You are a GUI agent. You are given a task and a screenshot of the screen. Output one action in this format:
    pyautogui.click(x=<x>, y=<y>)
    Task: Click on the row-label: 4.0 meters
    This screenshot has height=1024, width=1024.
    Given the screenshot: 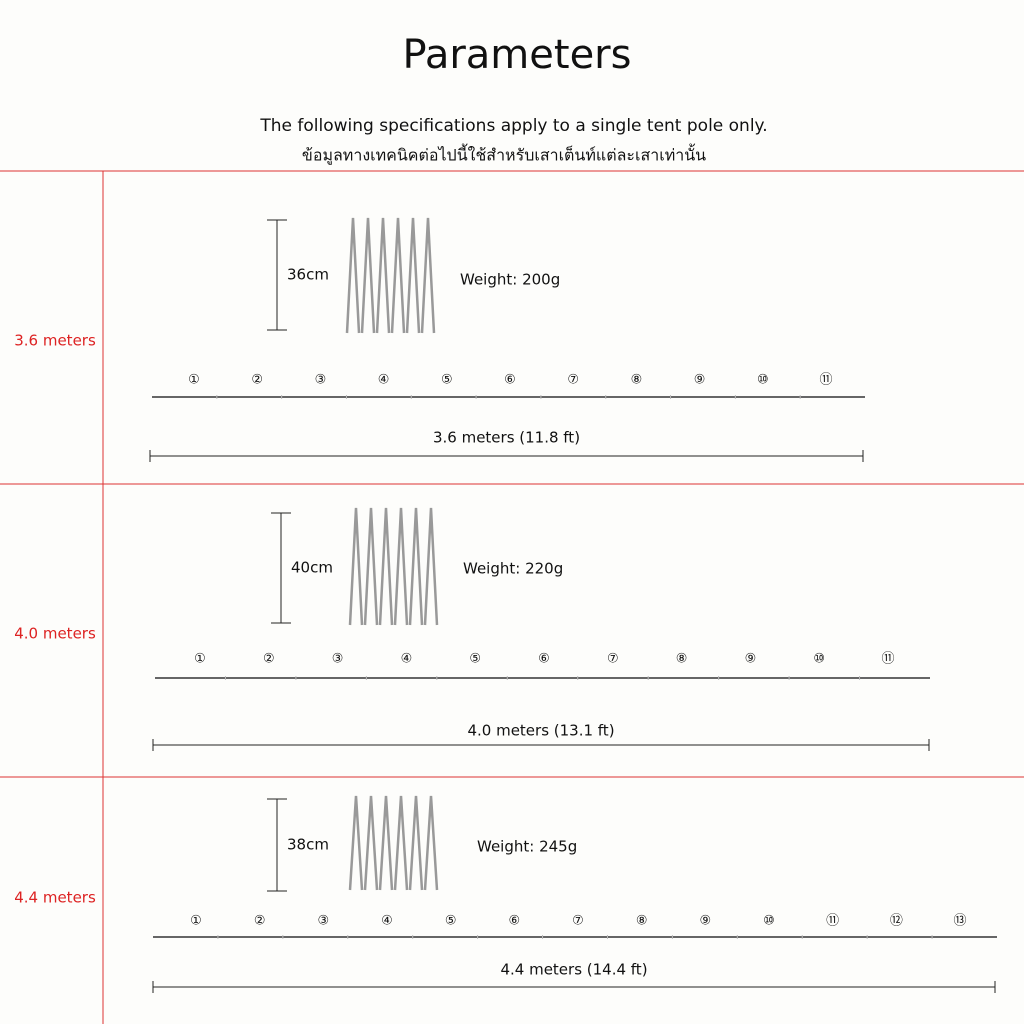 What is the action you would take?
    pyautogui.click(x=55, y=634)
    